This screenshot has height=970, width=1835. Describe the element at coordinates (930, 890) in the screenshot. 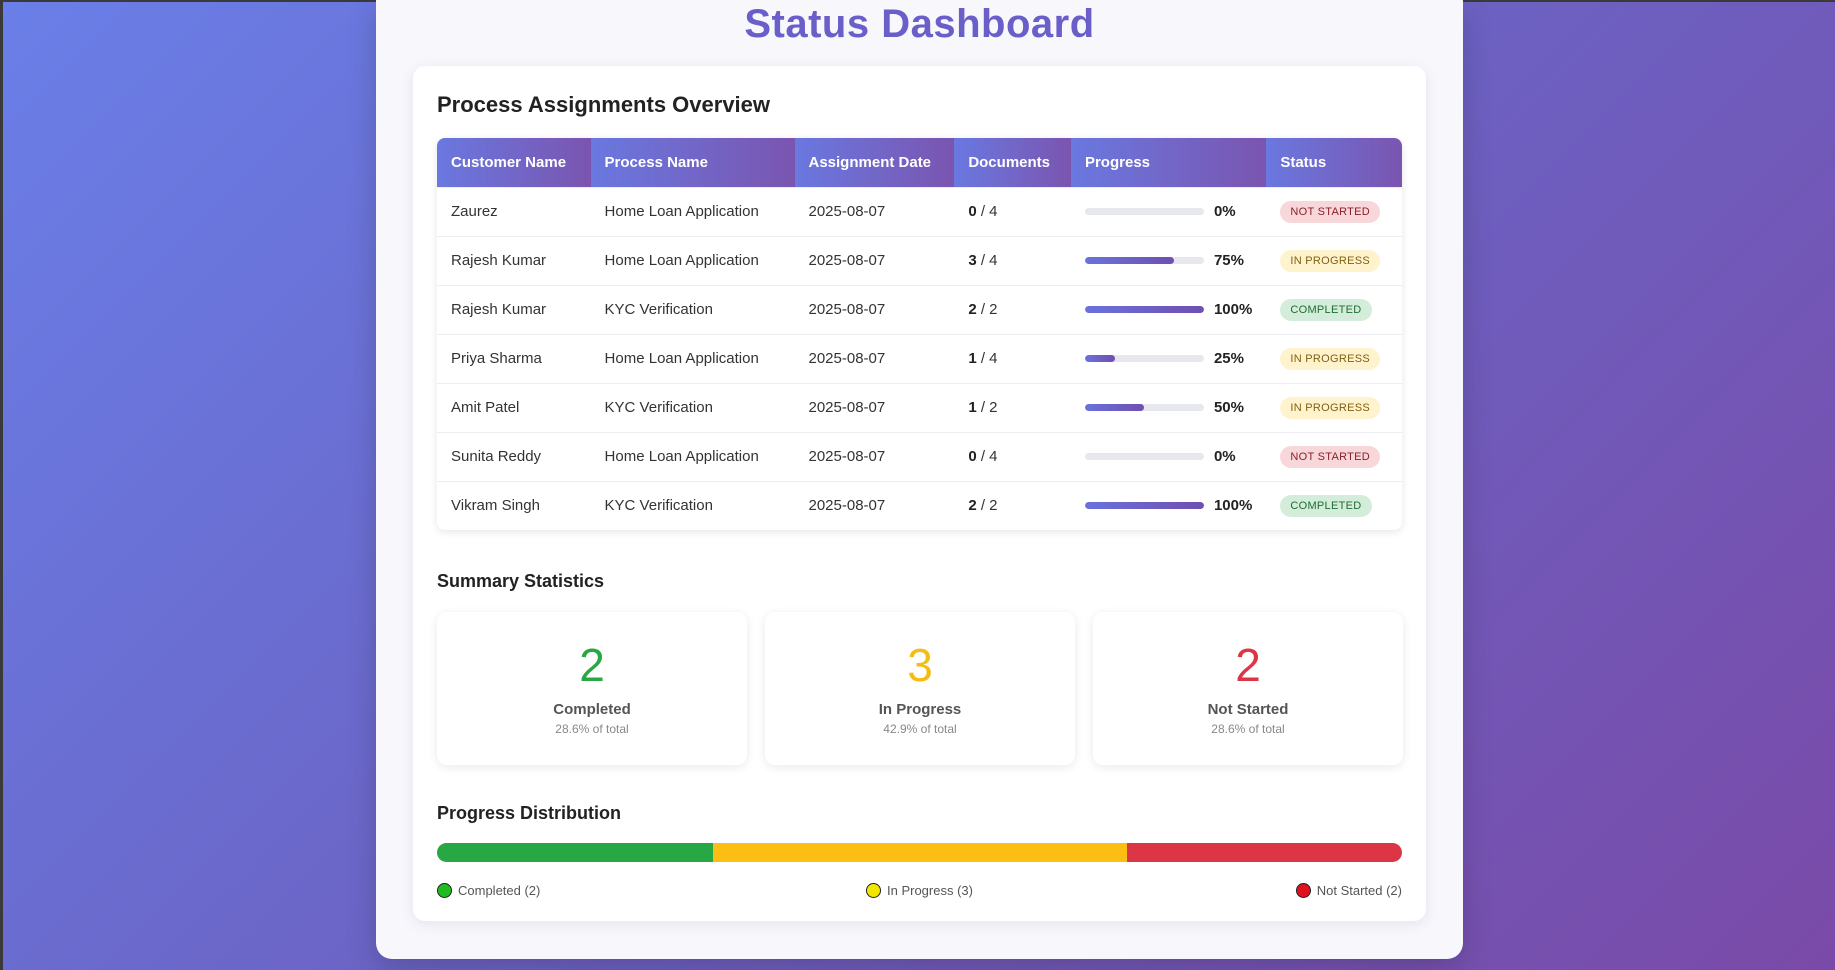

I see `legend-label: In Progress (3)` at that location.